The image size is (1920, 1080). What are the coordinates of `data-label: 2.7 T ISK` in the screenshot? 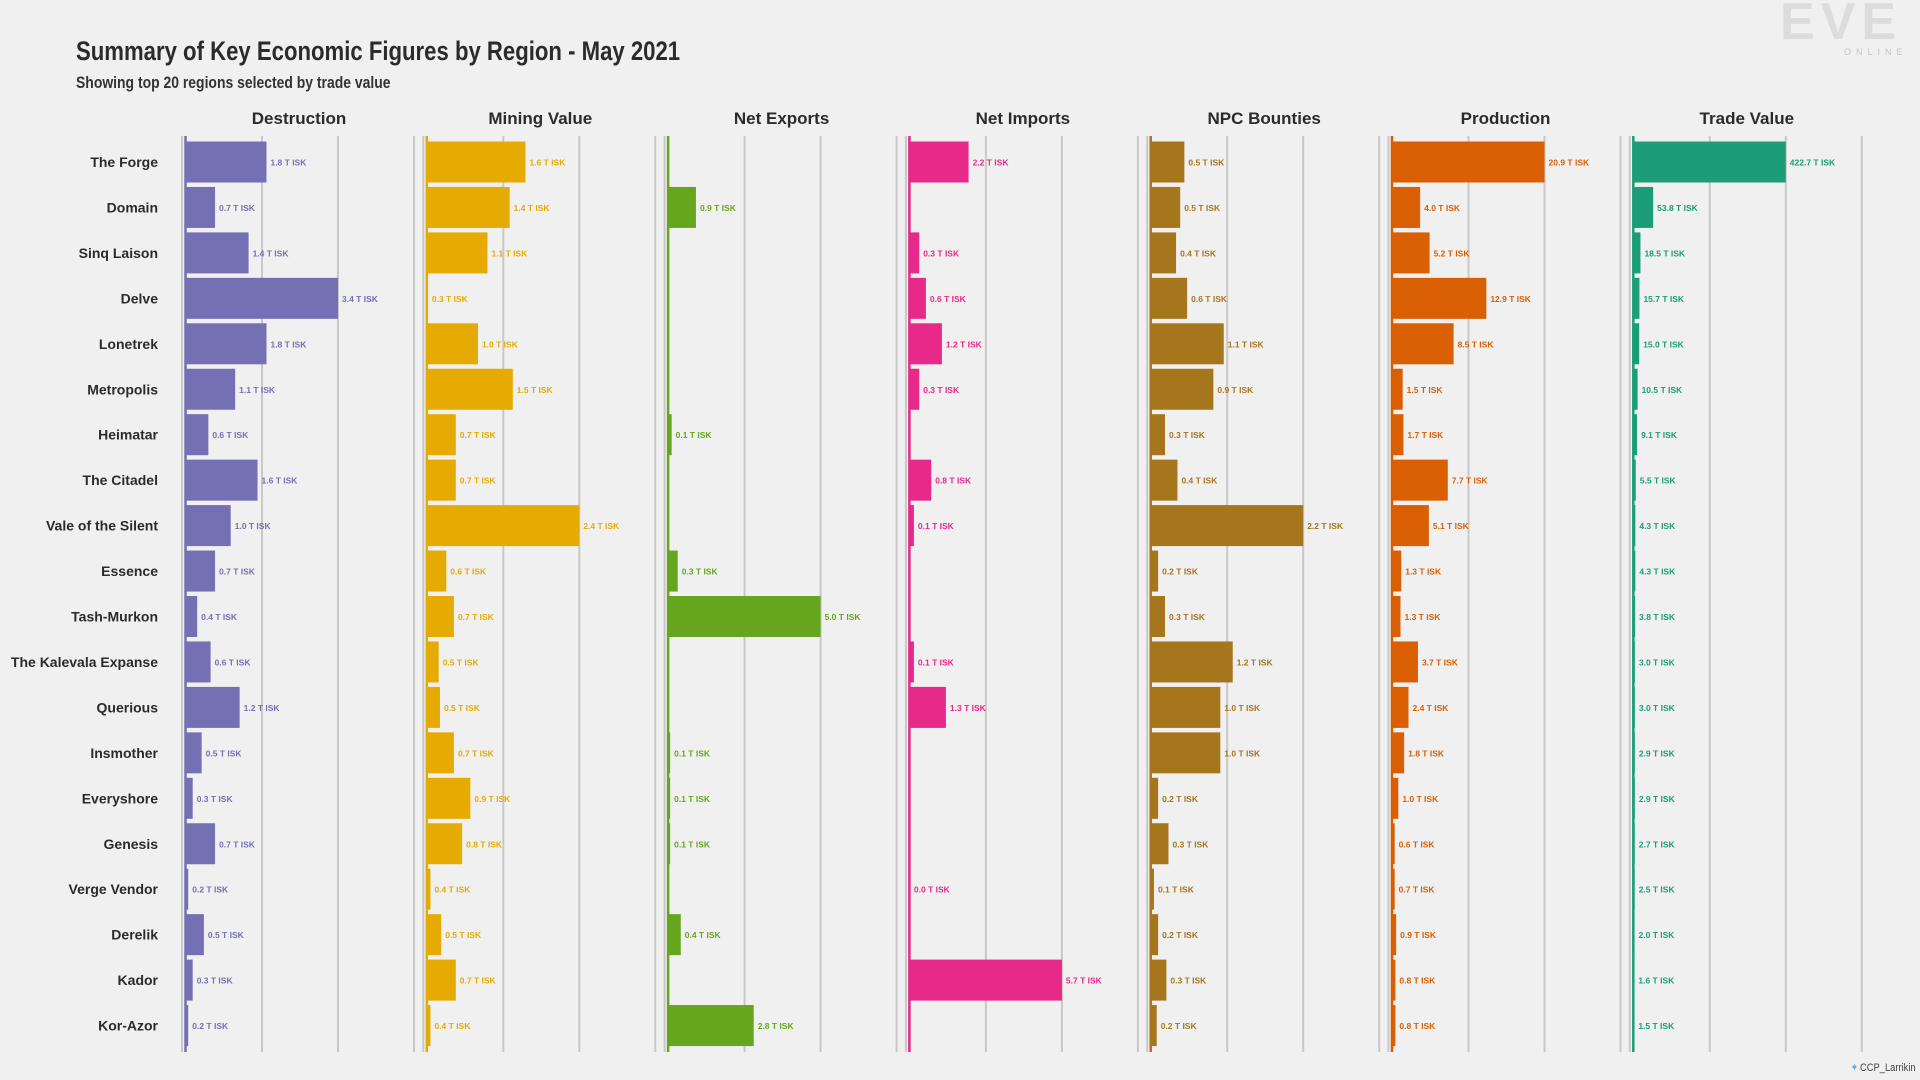 It's located at (1657, 844).